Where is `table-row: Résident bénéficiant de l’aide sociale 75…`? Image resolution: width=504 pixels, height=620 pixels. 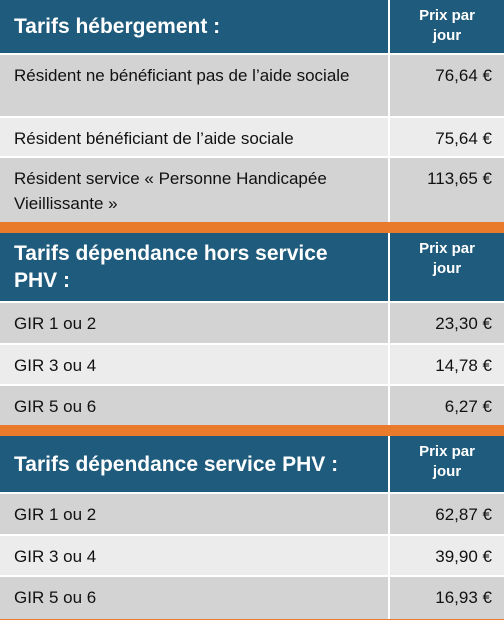 table-row: Résident bénéficiant de l’aide sociale 75… is located at coordinates (252, 138).